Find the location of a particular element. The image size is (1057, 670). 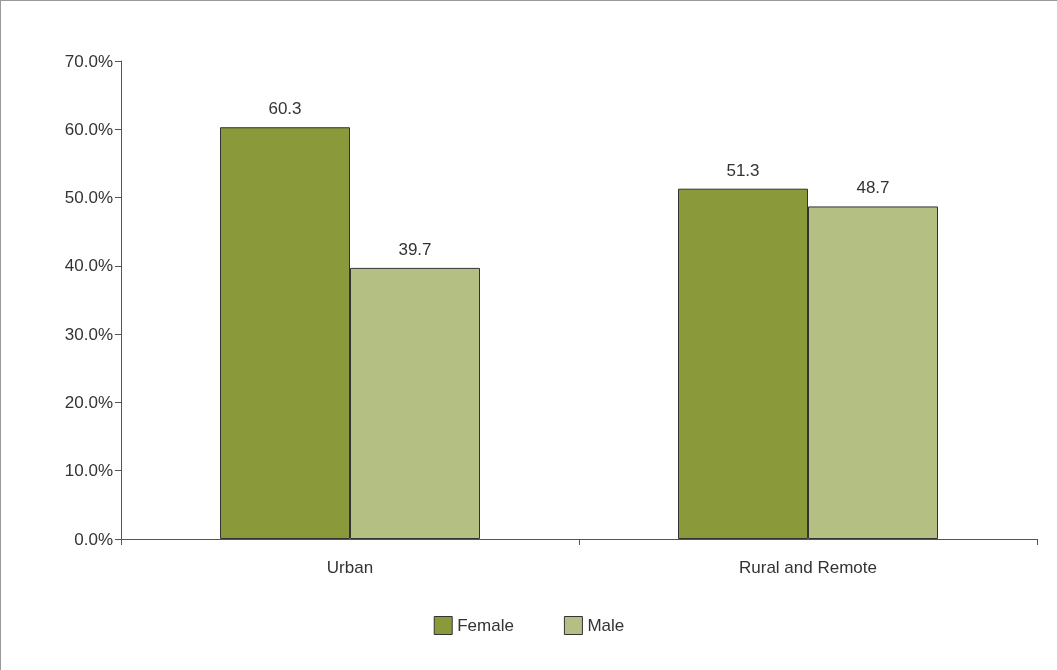

y-tick-label: 50.0% is located at coordinates (88, 198).